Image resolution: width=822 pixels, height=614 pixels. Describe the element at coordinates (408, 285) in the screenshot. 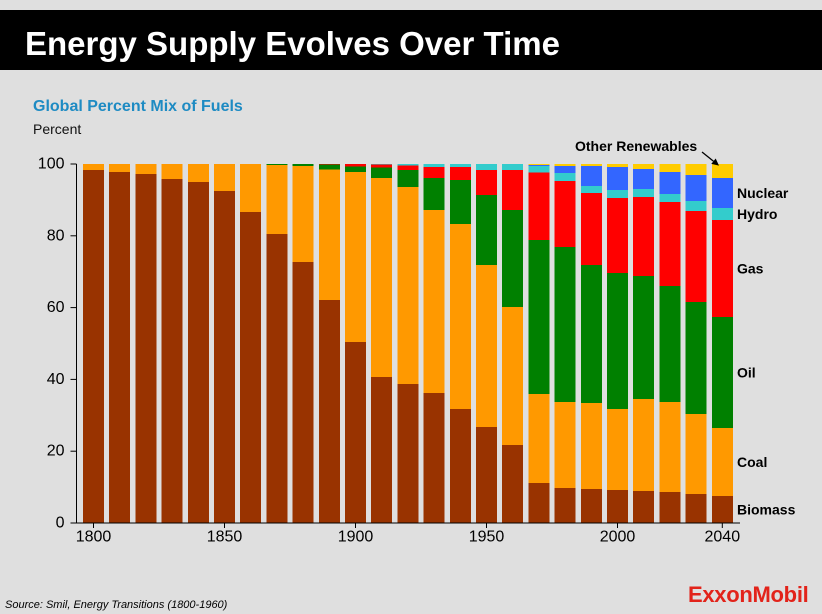

I see `bar-coal-1920` at that location.